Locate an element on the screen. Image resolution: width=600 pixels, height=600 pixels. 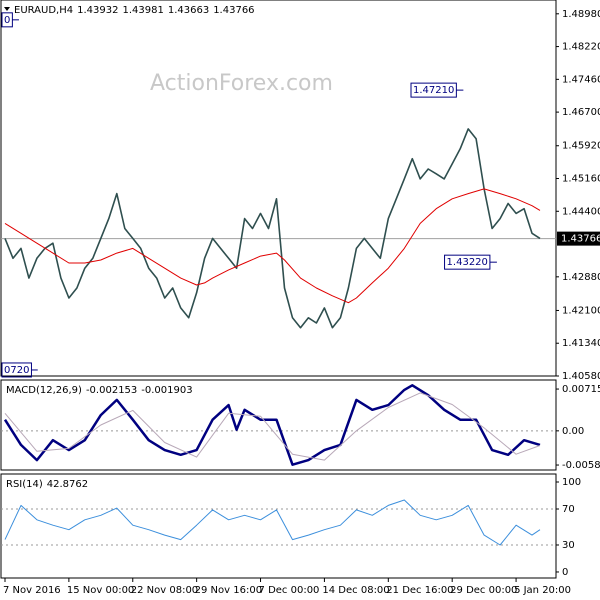
panel-title: RSI(14) is located at coordinates (24, 484).